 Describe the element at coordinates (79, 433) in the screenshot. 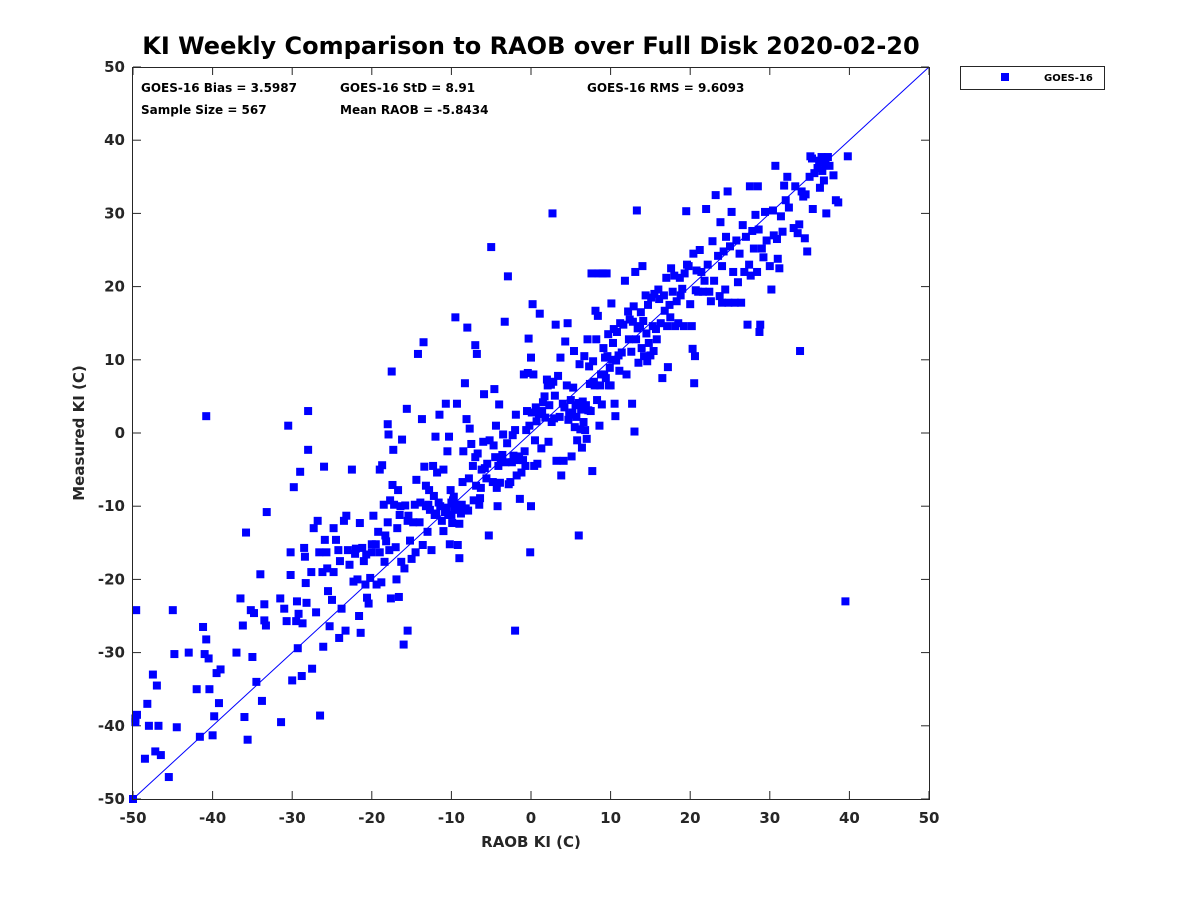

I see `y-axis-label: Measured KI (C)` at that location.